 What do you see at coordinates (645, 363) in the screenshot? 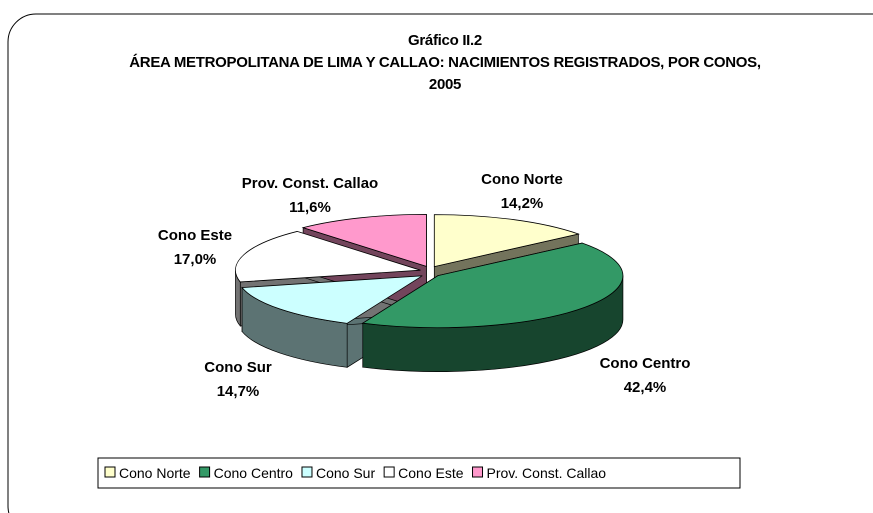
I see `slice-label: Cono Centro` at bounding box center [645, 363].